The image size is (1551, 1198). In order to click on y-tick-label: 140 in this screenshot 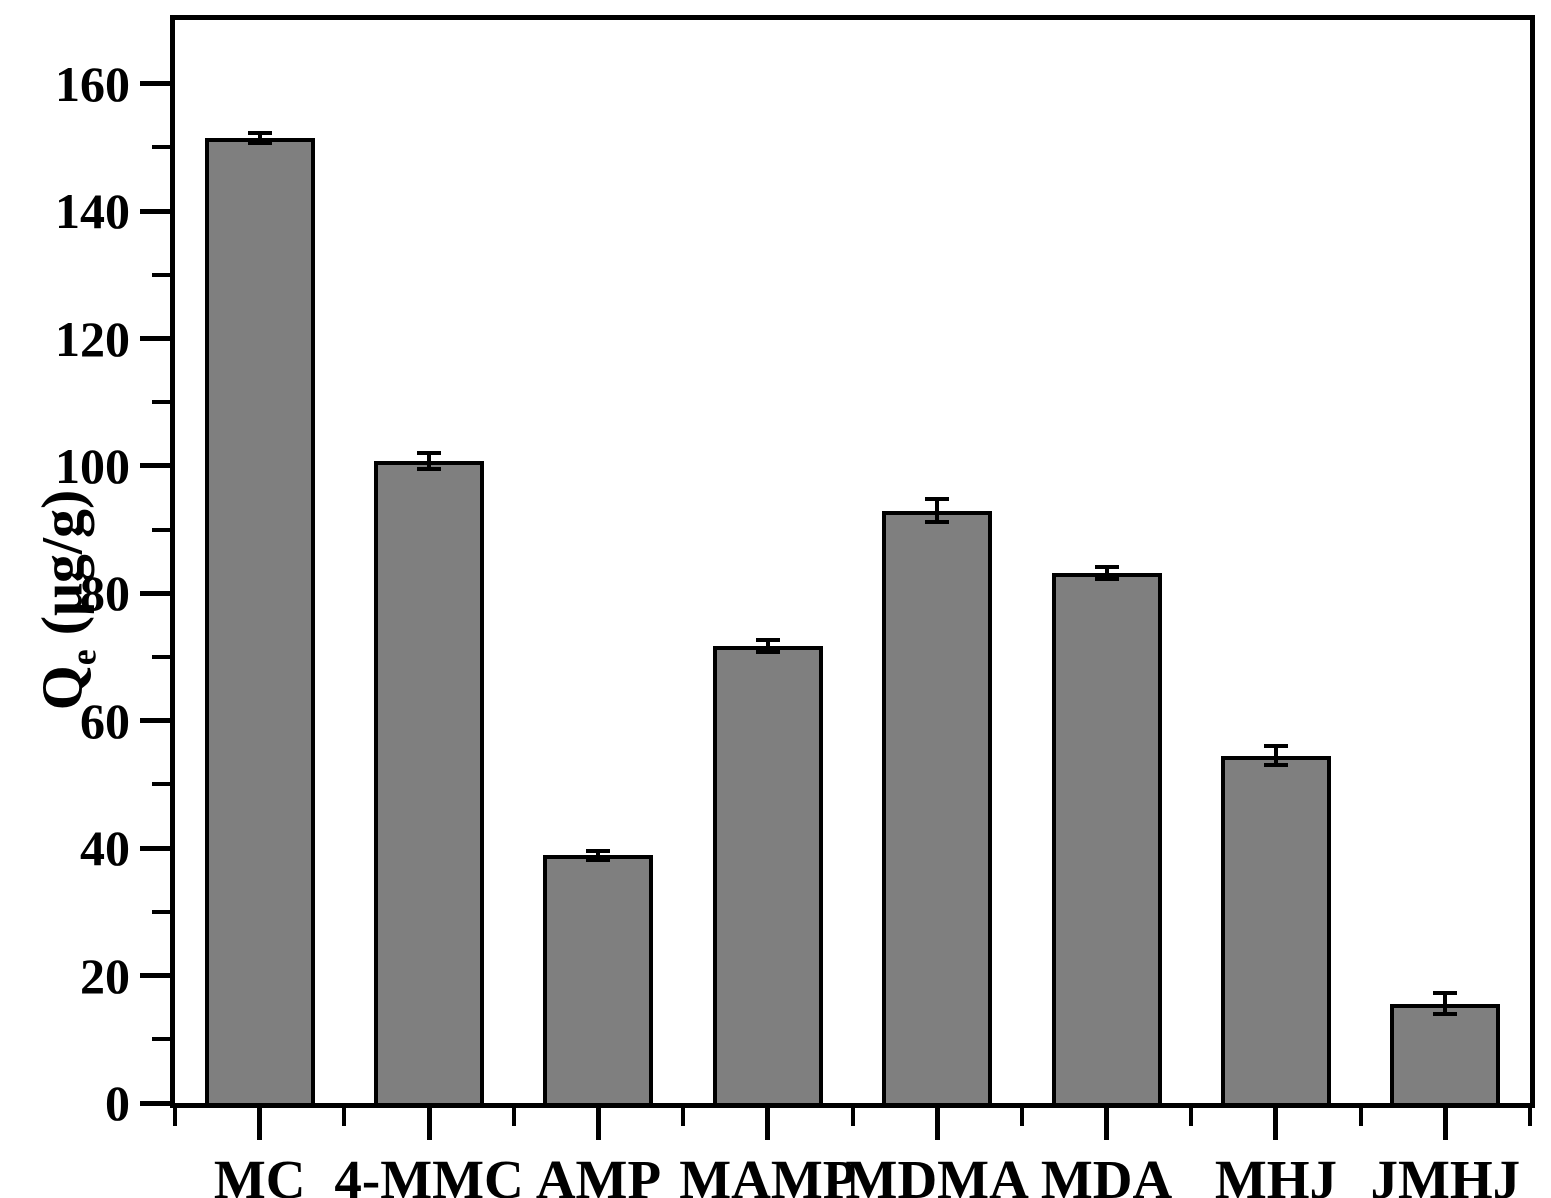, I will do `click(92, 211)`.